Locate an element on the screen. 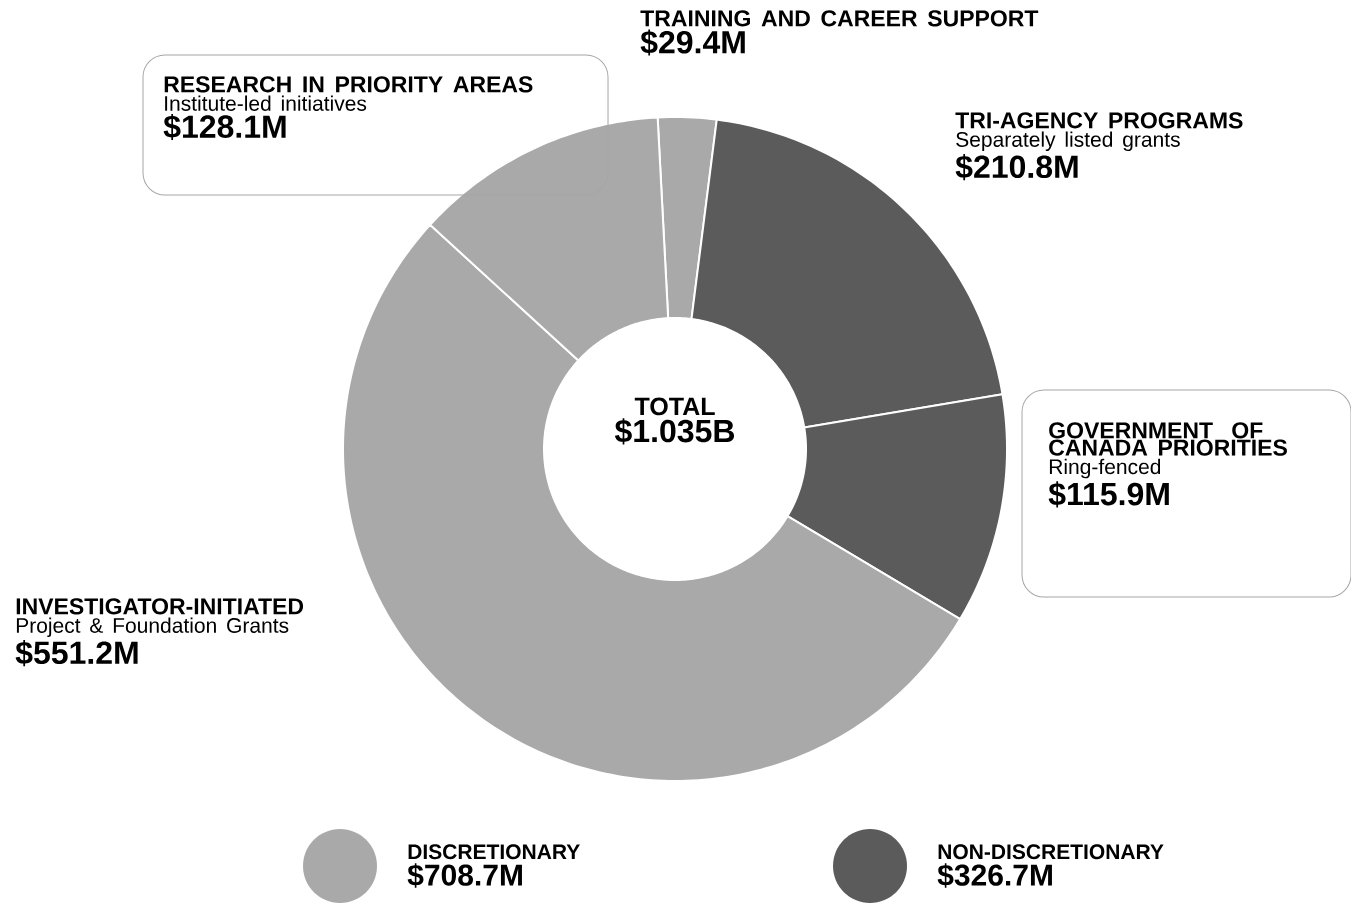  slice-label: GOVERNMENT OF CANADA PRIORITIES is located at coordinates (1168, 439).